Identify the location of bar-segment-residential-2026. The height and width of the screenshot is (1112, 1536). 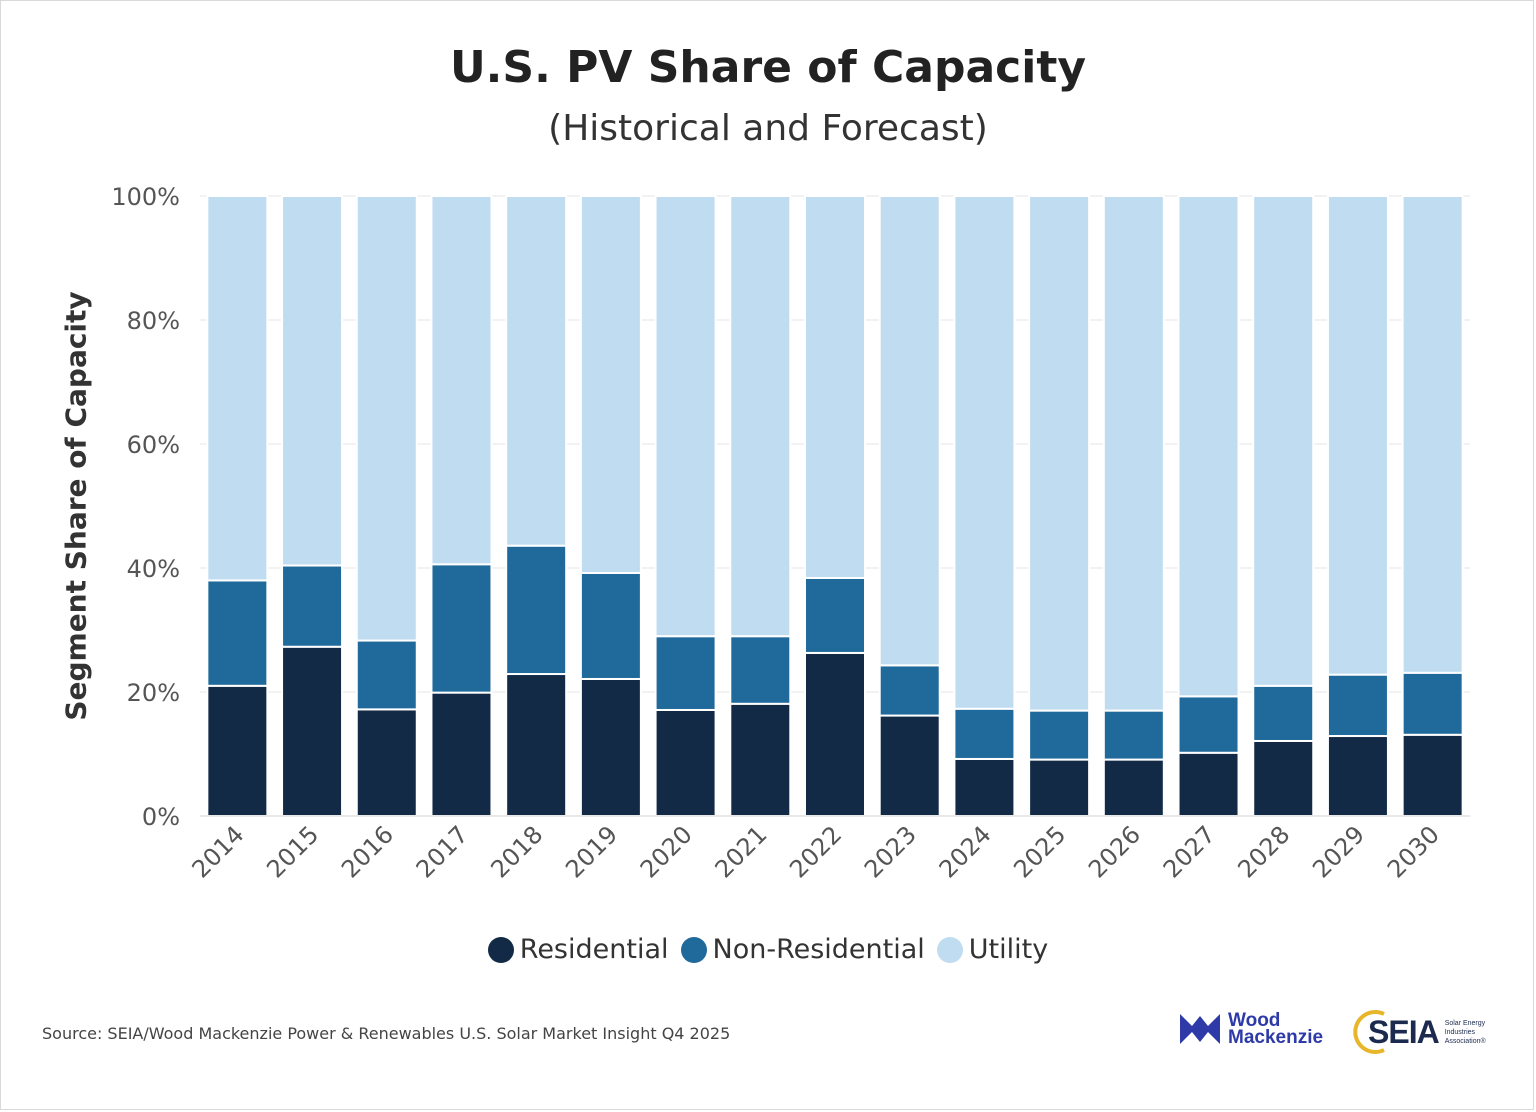
(1133, 788).